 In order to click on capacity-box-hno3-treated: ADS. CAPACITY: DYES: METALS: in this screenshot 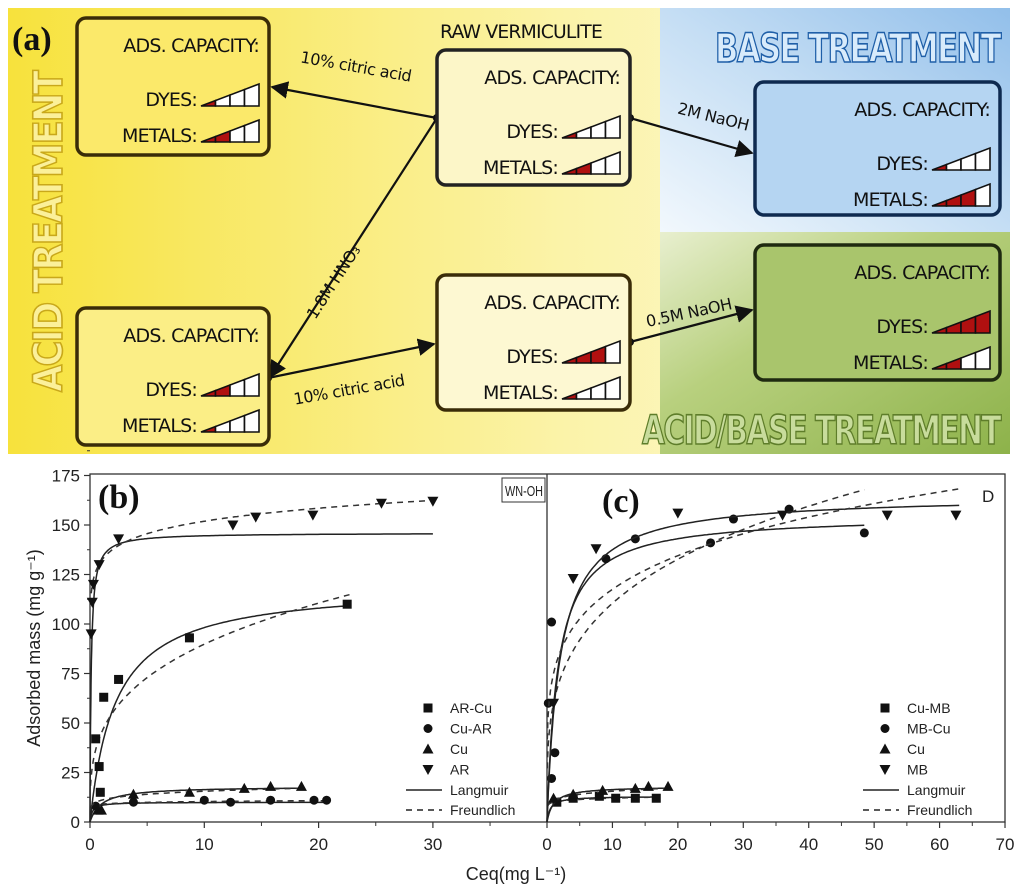, I will do `click(173, 376)`.